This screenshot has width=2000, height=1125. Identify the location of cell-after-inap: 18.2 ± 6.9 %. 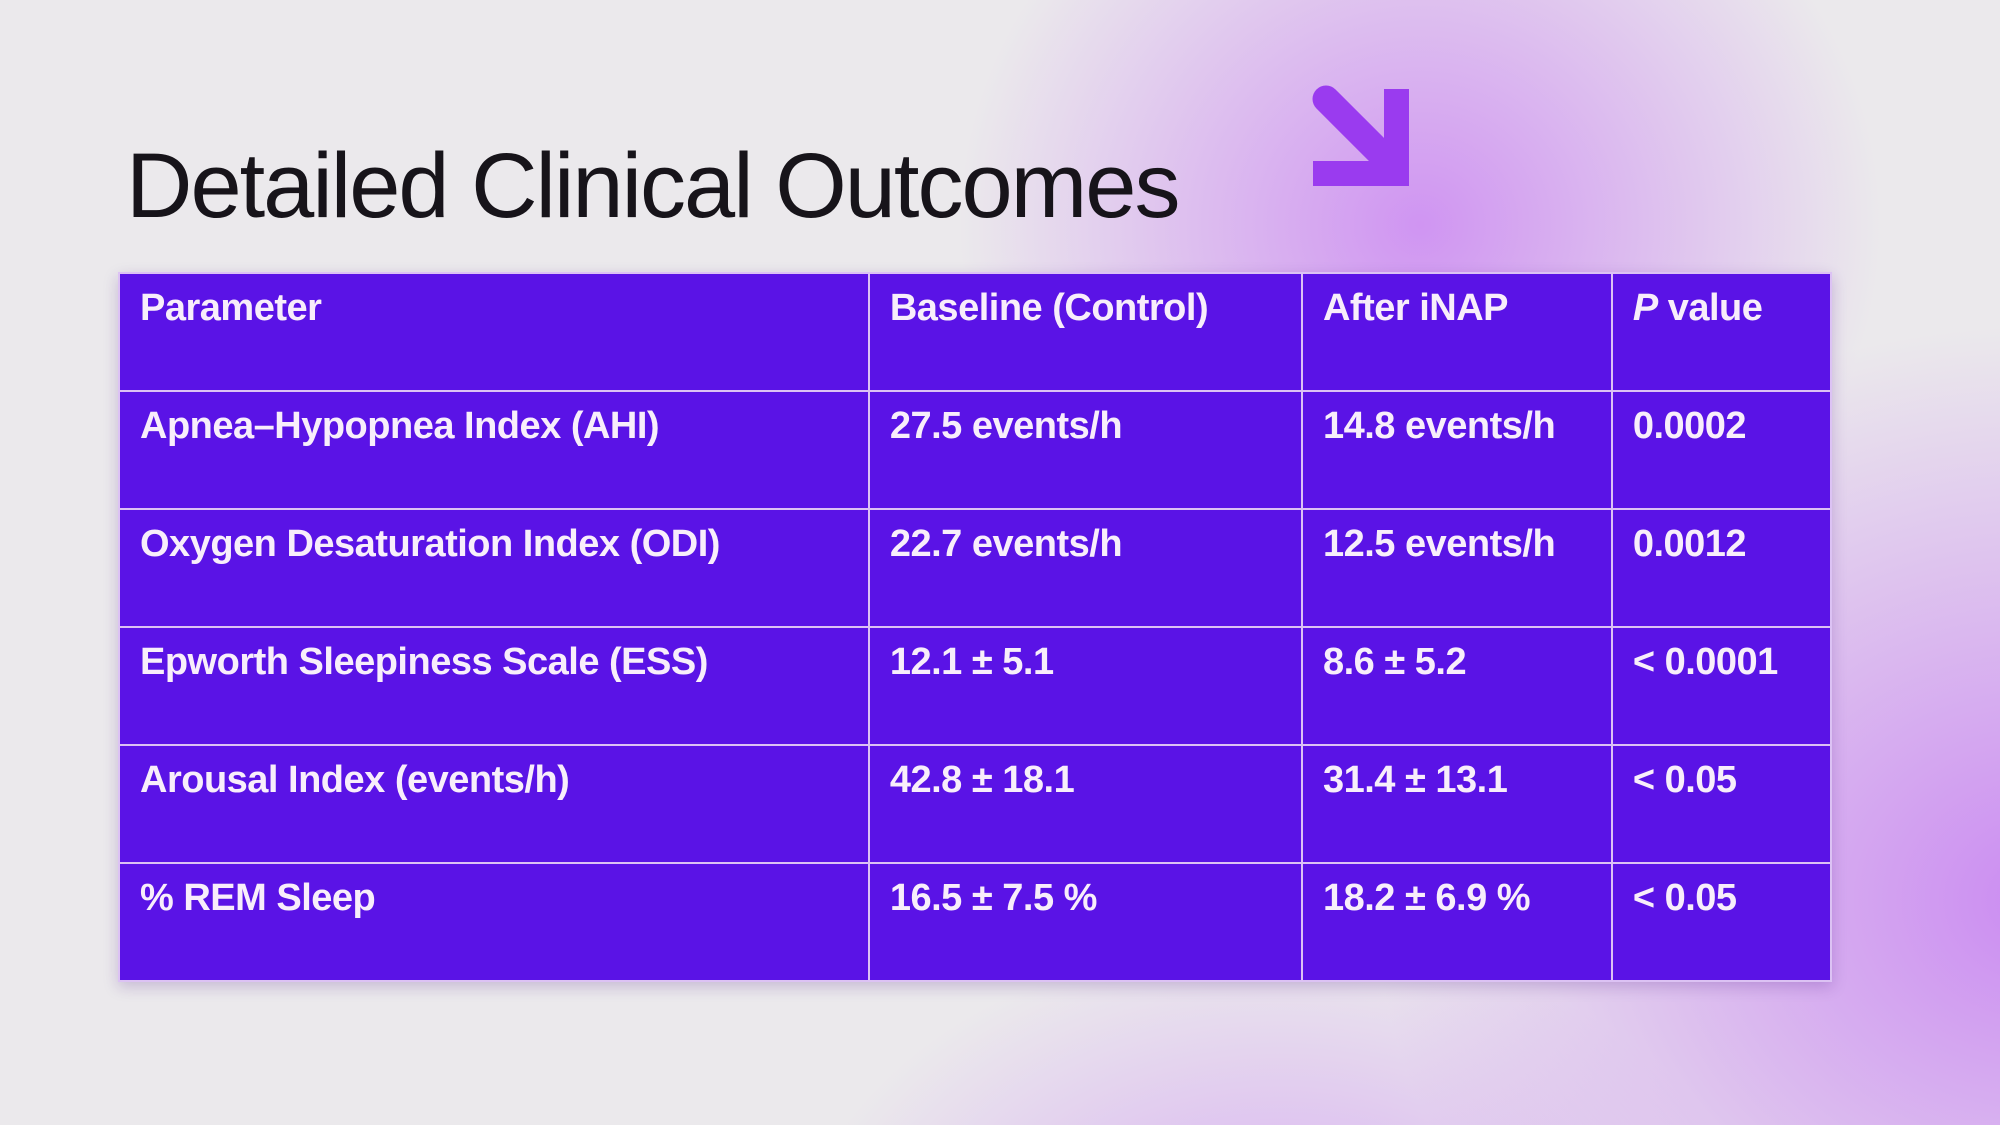
(1456, 922).